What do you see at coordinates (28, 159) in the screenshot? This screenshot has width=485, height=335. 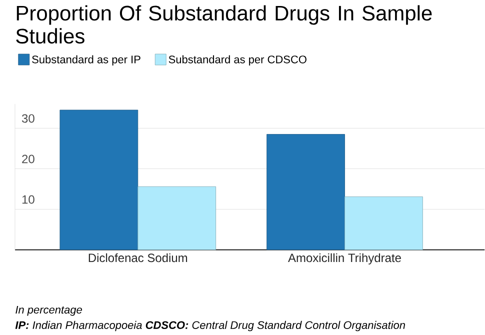 I see `y-tick-label: 20` at bounding box center [28, 159].